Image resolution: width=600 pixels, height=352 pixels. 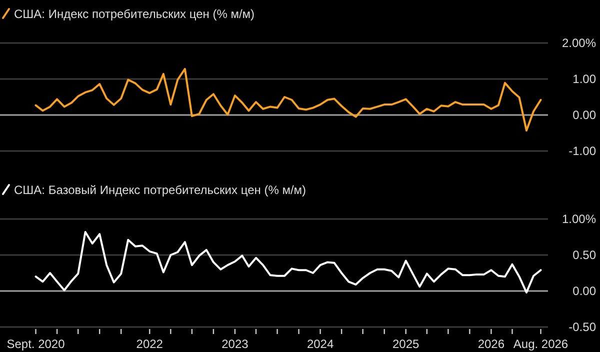 What do you see at coordinates (320, 344) in the screenshot?
I see `x-tick-label: 2024` at bounding box center [320, 344].